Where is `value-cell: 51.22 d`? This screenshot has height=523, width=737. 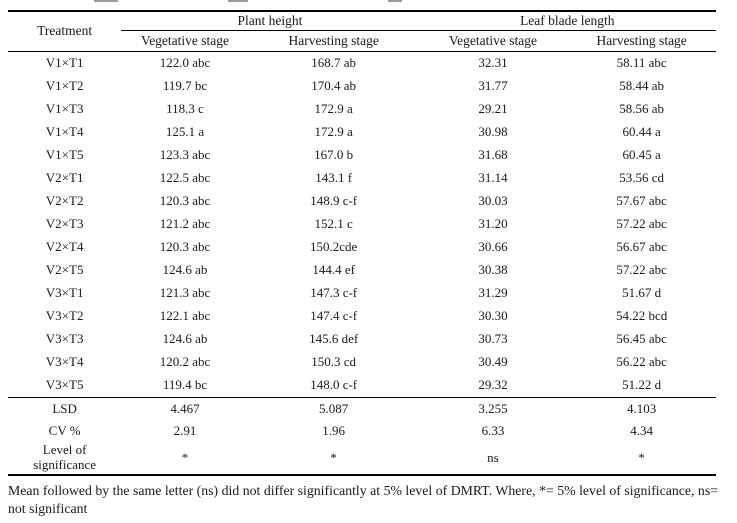 value-cell: 51.22 d is located at coordinates (642, 385).